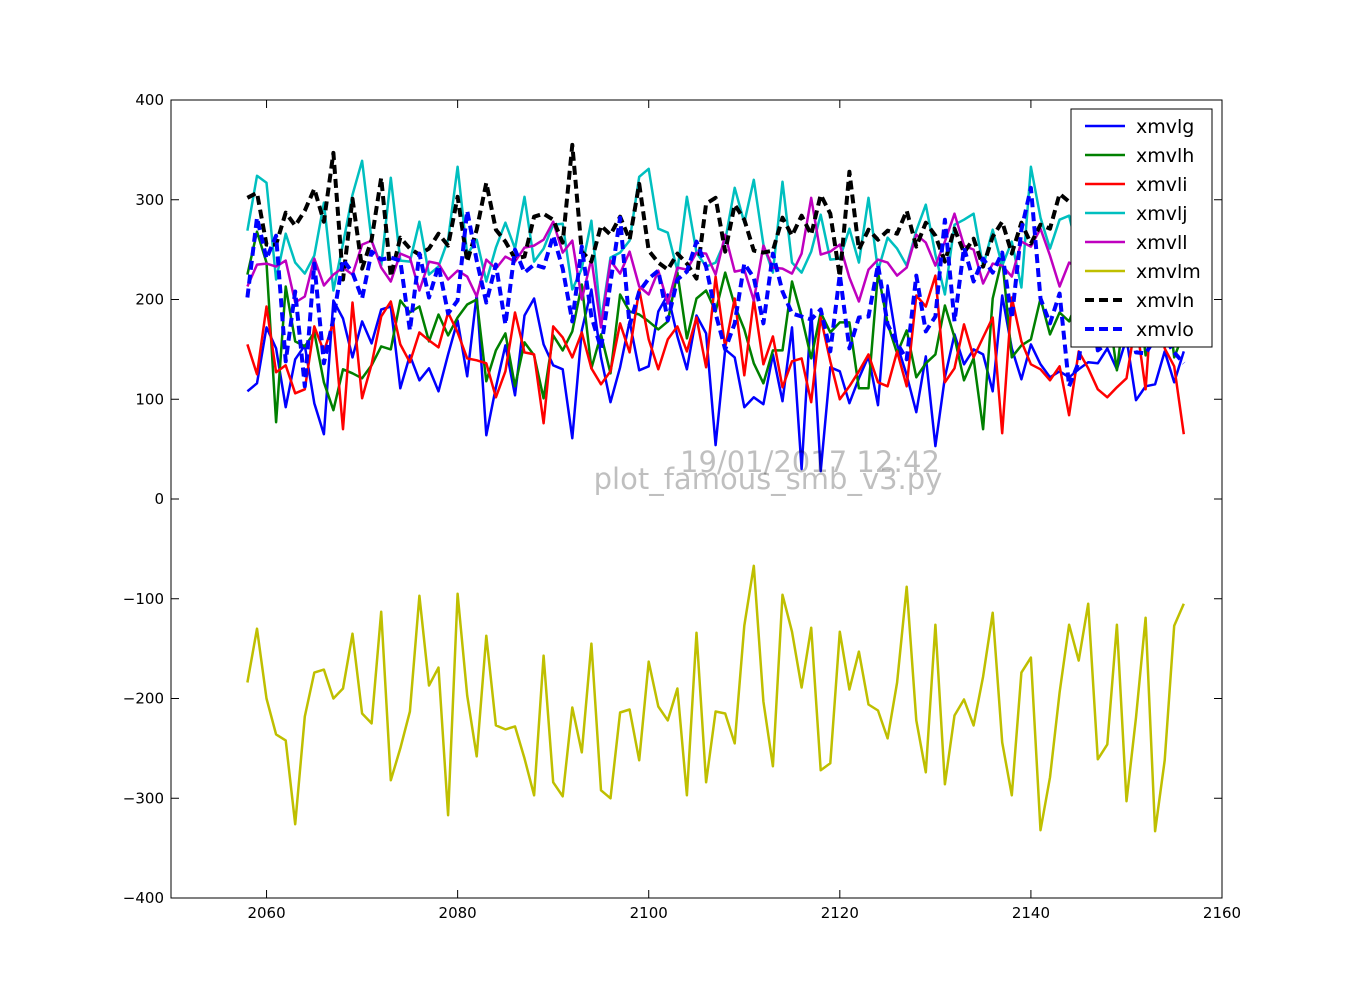  I want to click on watermark: 19/01/2017 12:42 plot_famous_smb_v3.py, so click(768, 470).